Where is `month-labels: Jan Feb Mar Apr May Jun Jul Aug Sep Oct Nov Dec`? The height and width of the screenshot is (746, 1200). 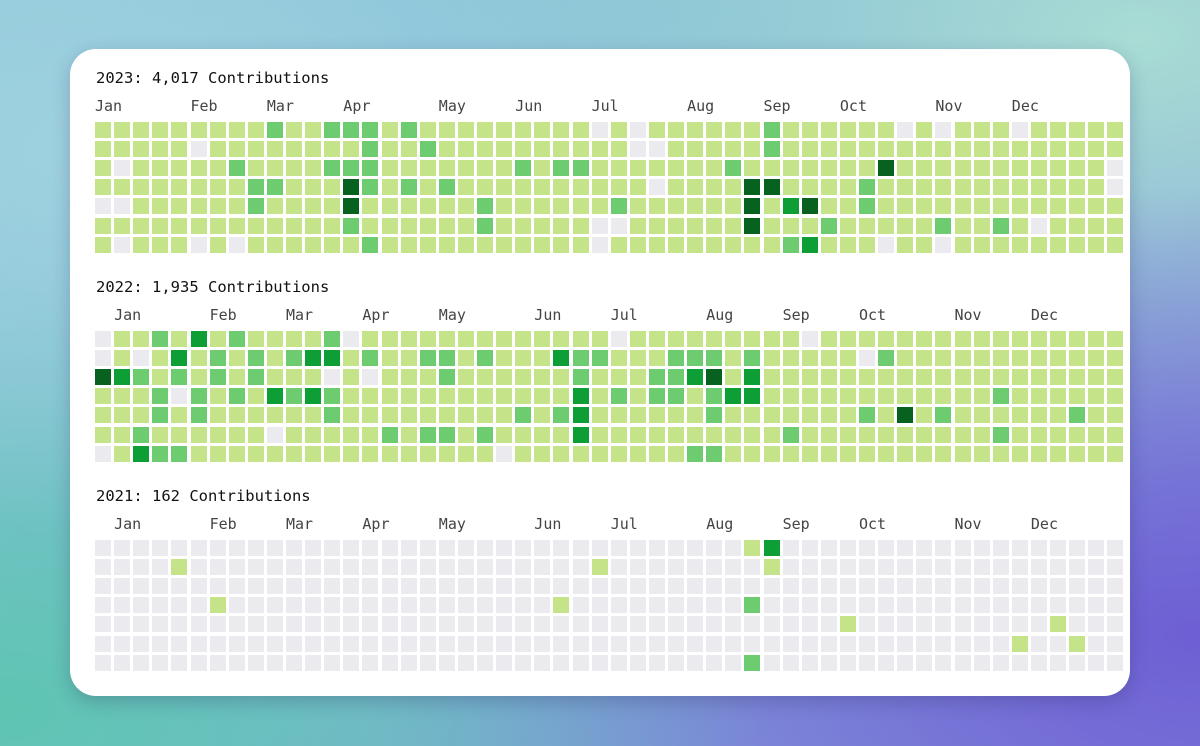
month-labels: Jan Feb Mar Apr May Jun Jul Aug Sep Oct Nov Dec is located at coordinates (600, 107).